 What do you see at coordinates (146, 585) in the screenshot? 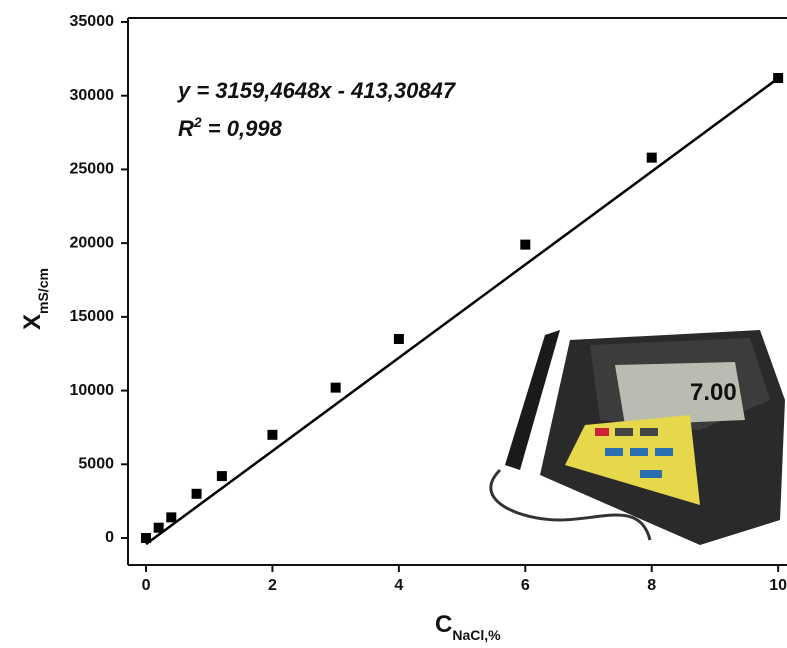
I see `x-tick-label: 0` at bounding box center [146, 585].